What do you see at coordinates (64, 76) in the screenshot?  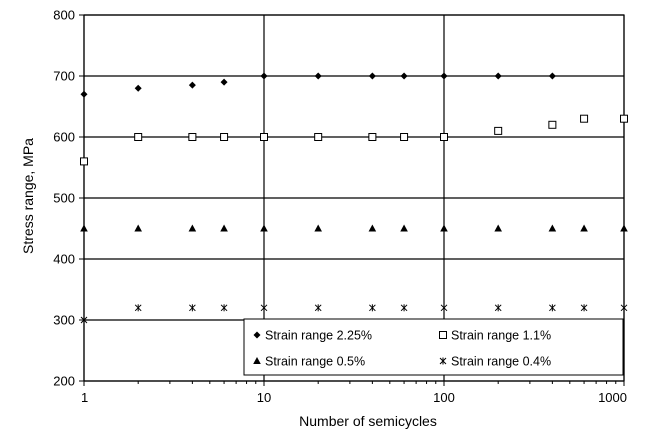 I see `y-tick-label: 700` at bounding box center [64, 76].